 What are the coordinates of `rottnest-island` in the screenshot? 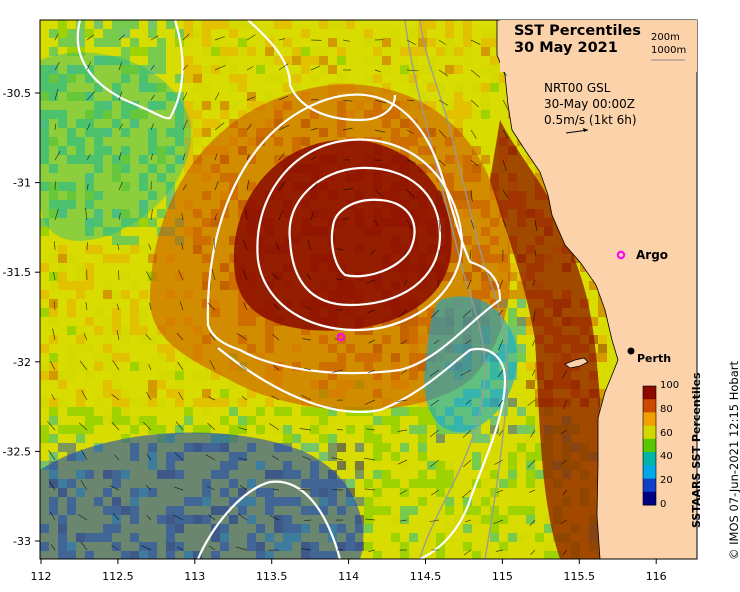 It's located at (576, 363).